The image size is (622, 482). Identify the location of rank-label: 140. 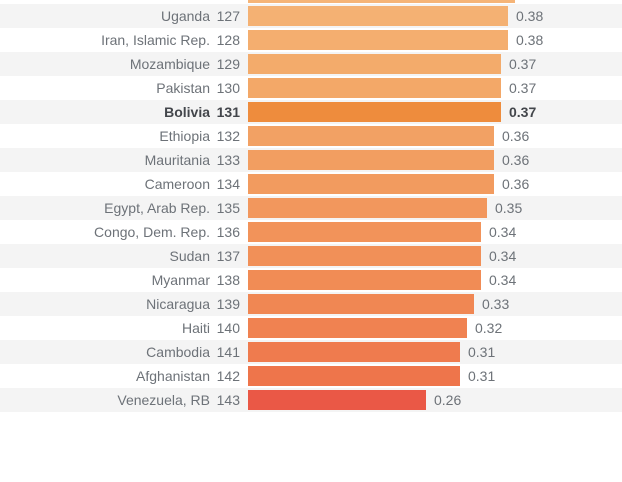
(228, 328).